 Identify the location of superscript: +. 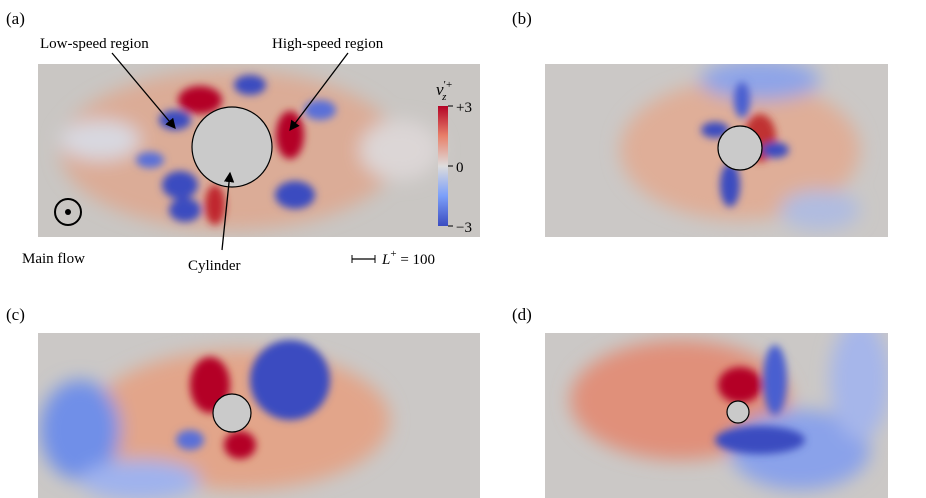
(393, 254).